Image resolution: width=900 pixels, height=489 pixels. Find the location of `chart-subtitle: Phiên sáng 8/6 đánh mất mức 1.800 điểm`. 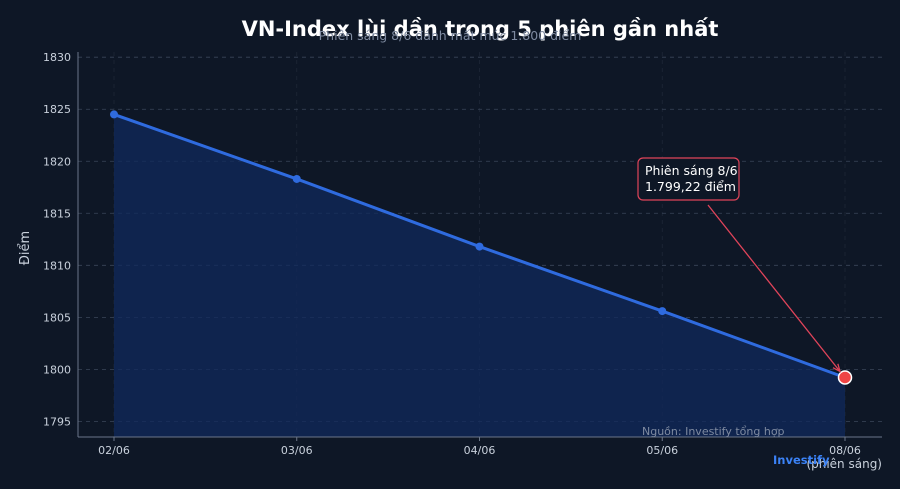

chart-subtitle: Phiên sáng 8/6 đánh mất mức 1.800 điểm is located at coordinates (450, 35).